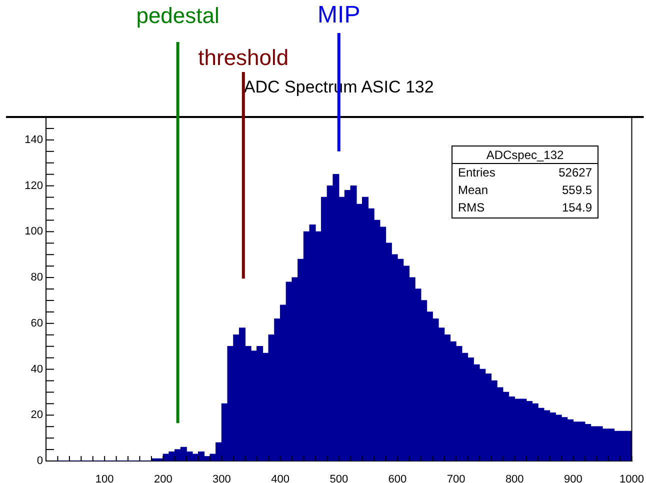 The image size is (646, 483). I want to click on x-tick-label: 300, so click(221, 478).